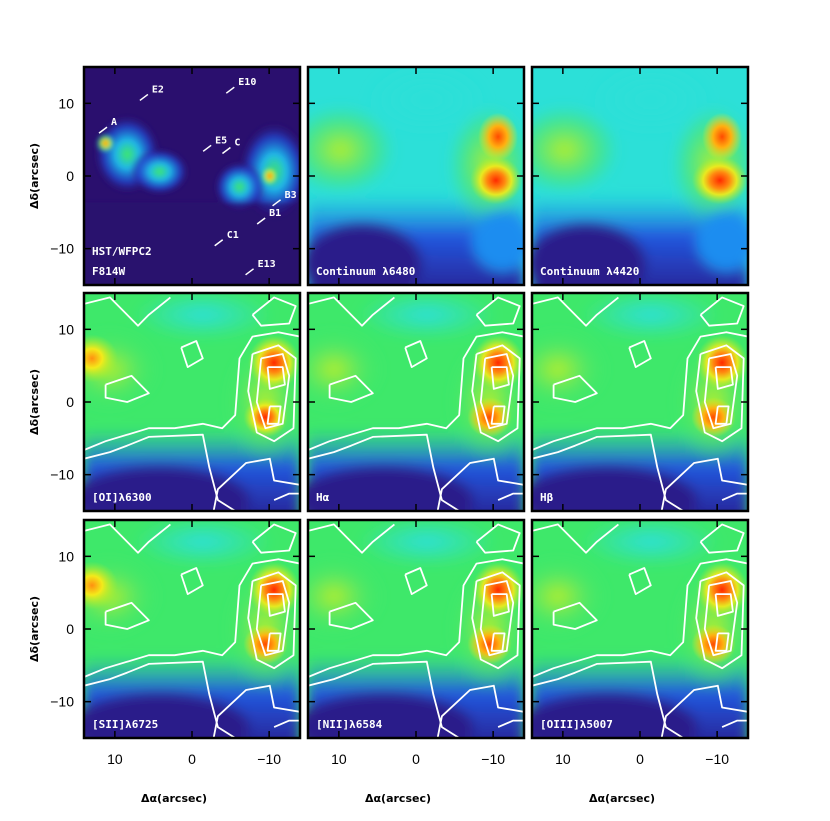  Describe the element at coordinates (221, 140) in the screenshot. I see `source-label-e5: E5` at that location.